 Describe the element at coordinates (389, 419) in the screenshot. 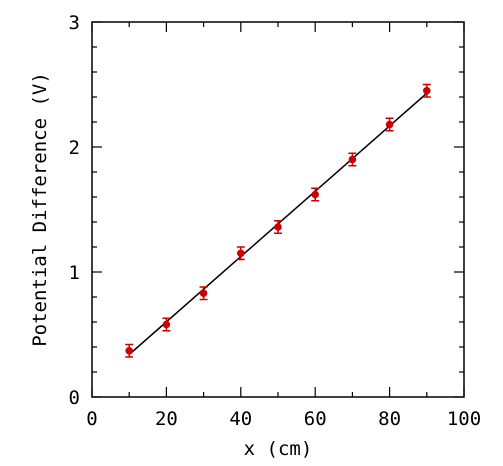

I see `x-tick-label: 80` at that location.